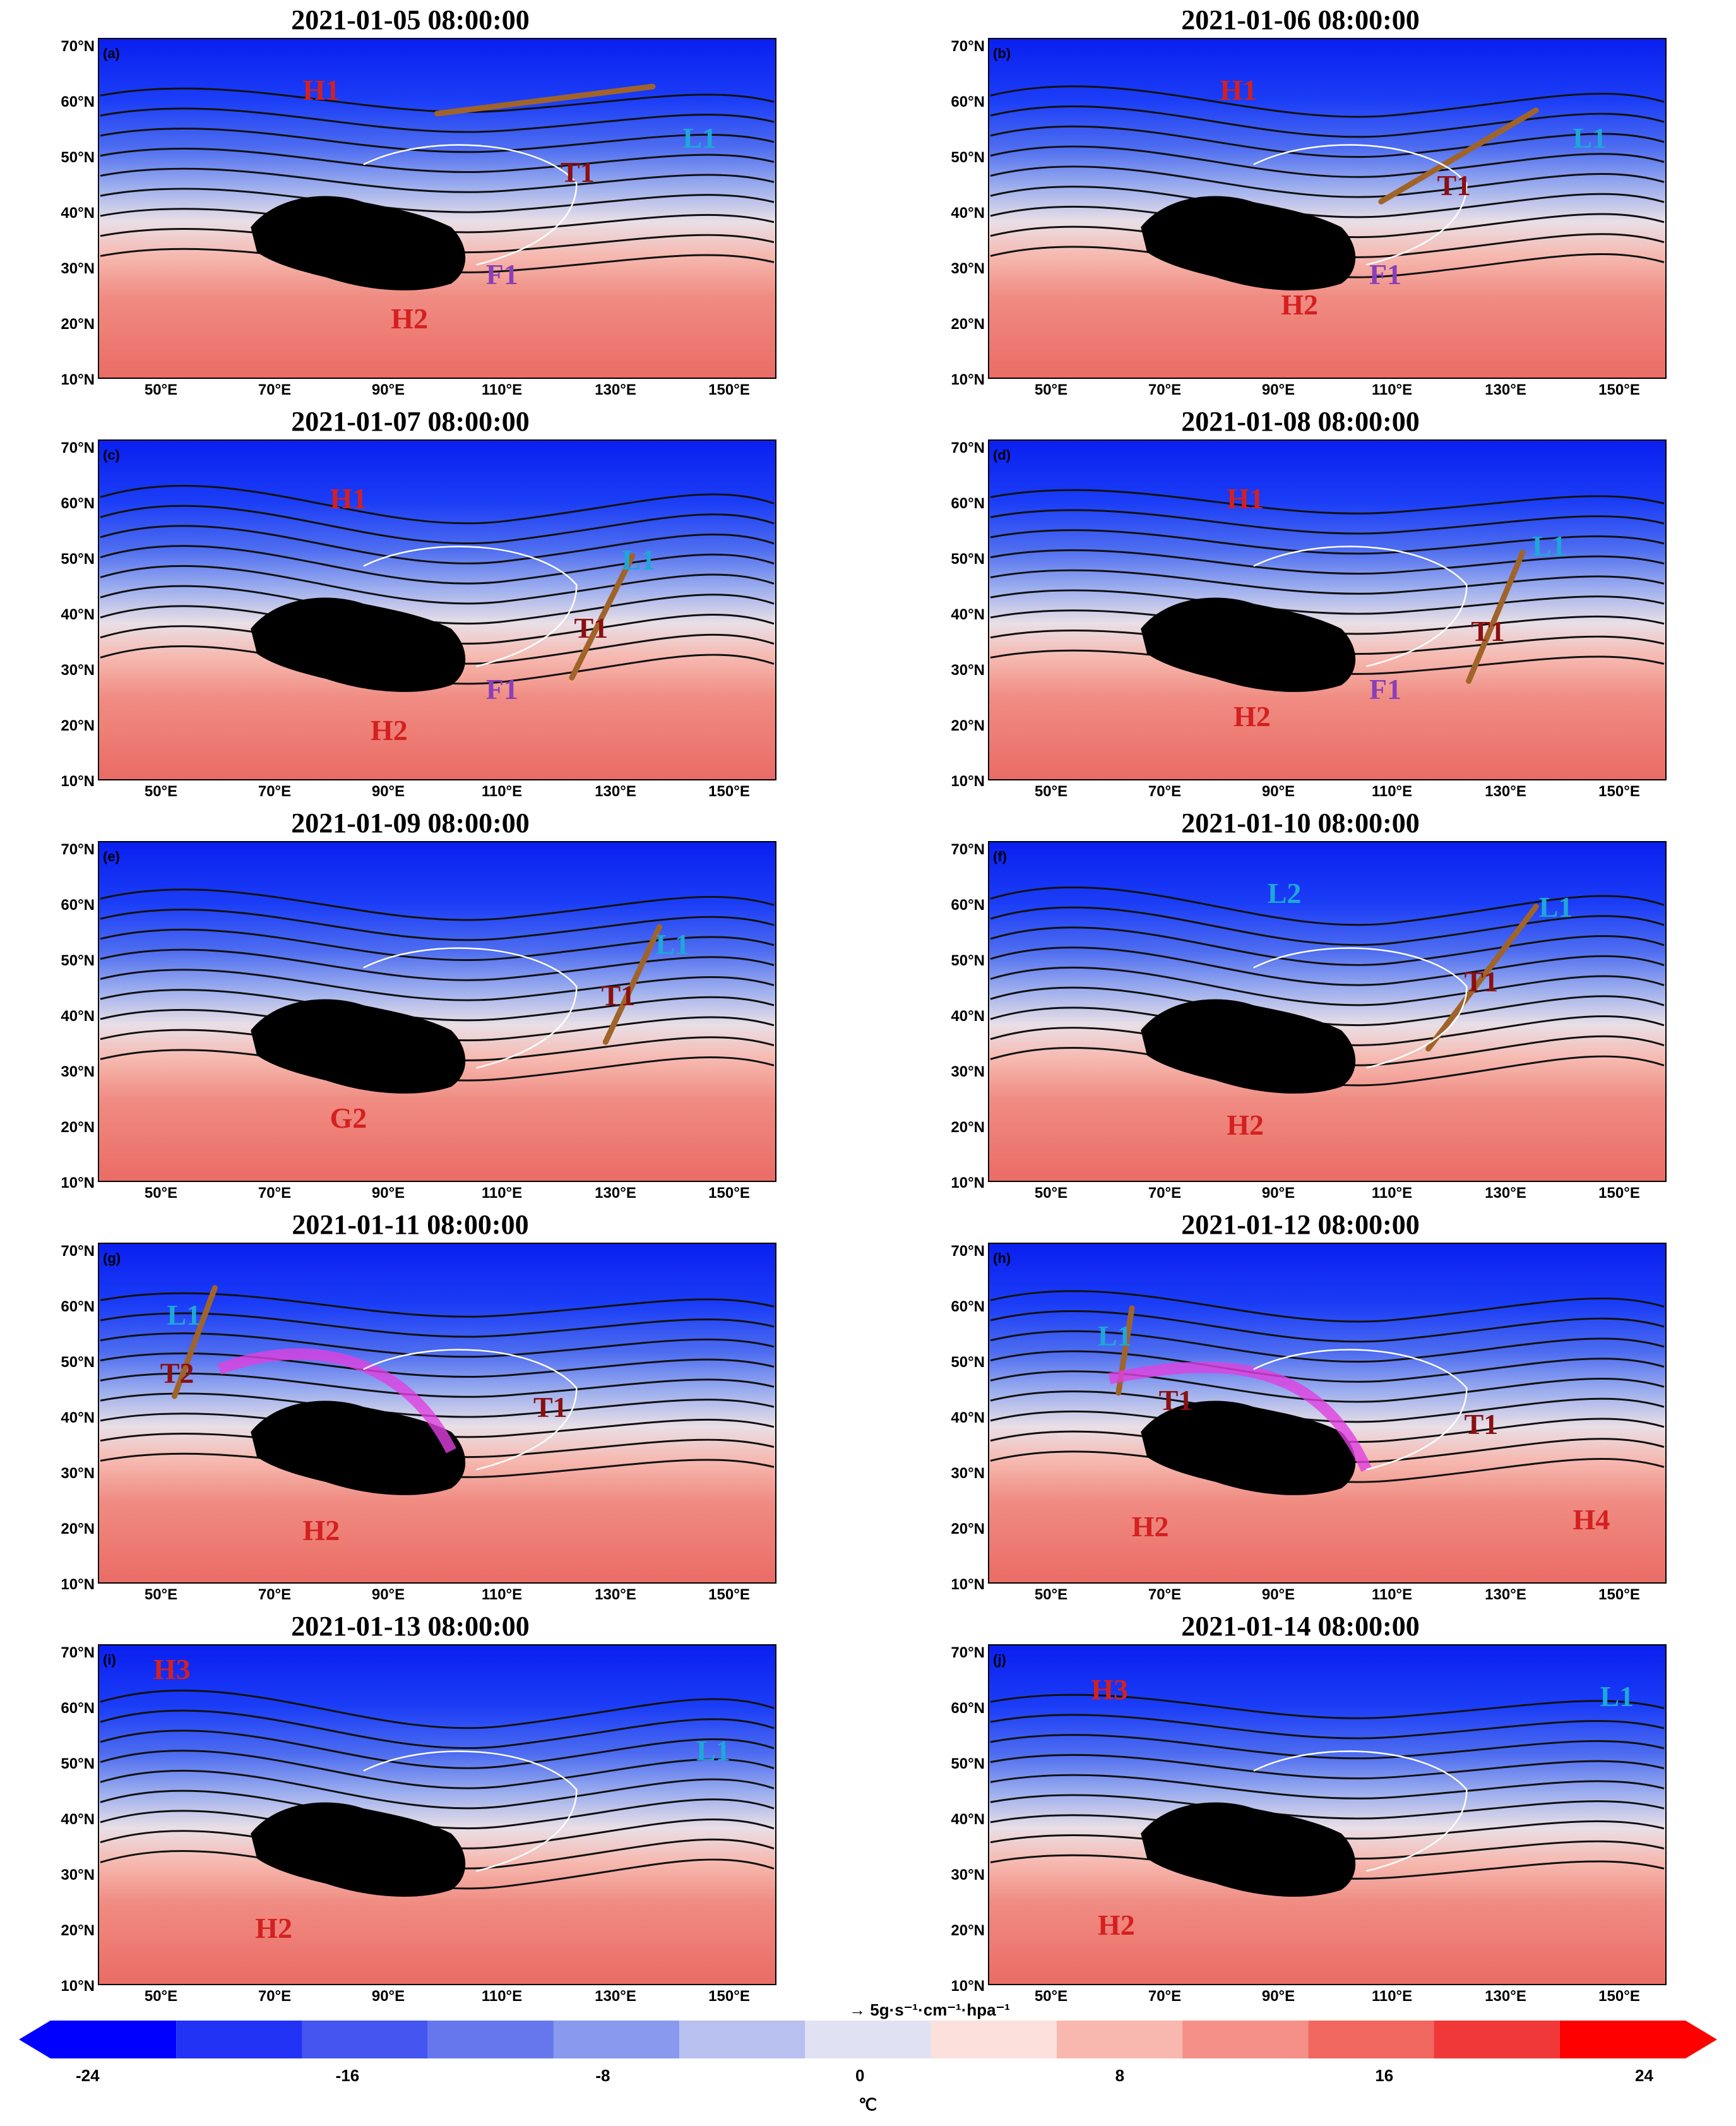  I want to click on system-symbol: H3, so click(1110, 1689).